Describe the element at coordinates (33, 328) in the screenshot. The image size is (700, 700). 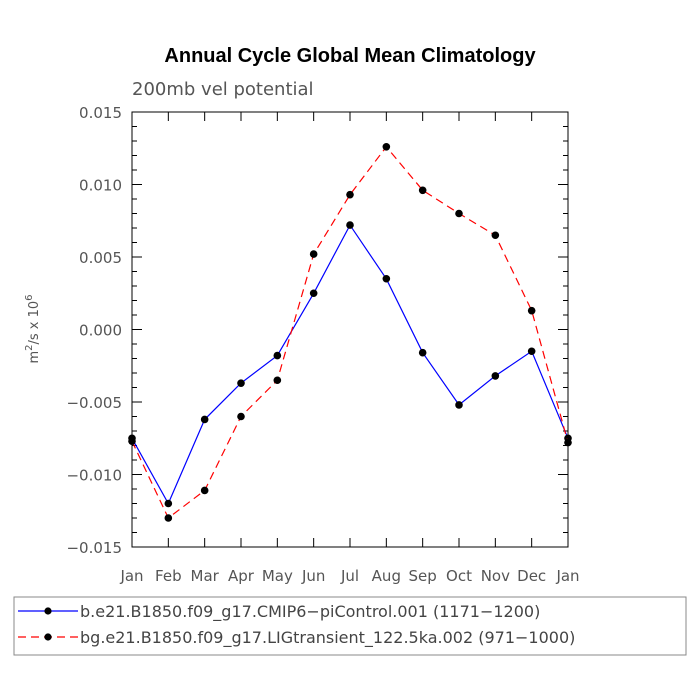
I see `y-axis-label: m2/s x 106` at that location.